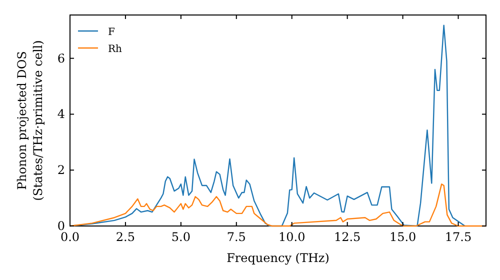 This screenshot has height=280, width=500. Describe the element at coordinates (111, 32) in the screenshot. I see `legend-label: F` at that location.